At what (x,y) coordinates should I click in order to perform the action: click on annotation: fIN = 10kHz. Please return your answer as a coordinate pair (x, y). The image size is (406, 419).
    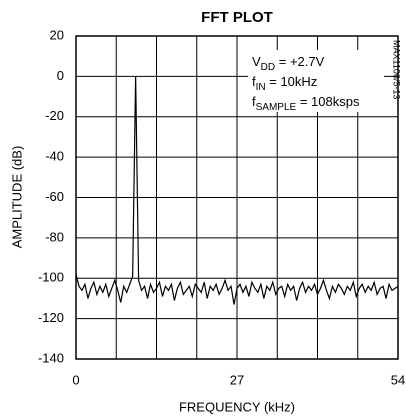
    Looking at the image, I should click on (284, 83).